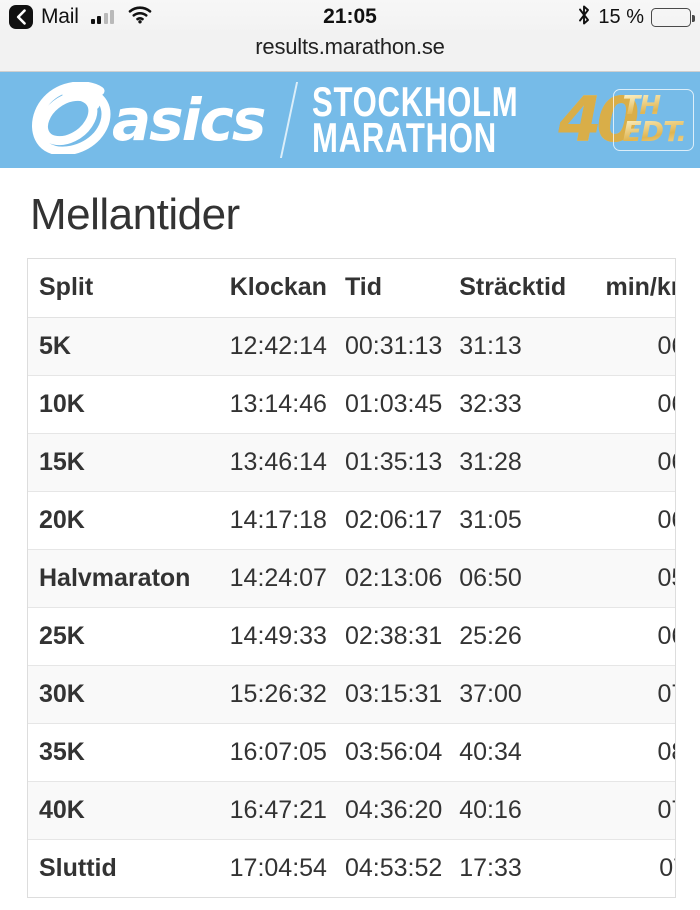  I want to click on anniversary-th-label: TH, so click(654, 106).